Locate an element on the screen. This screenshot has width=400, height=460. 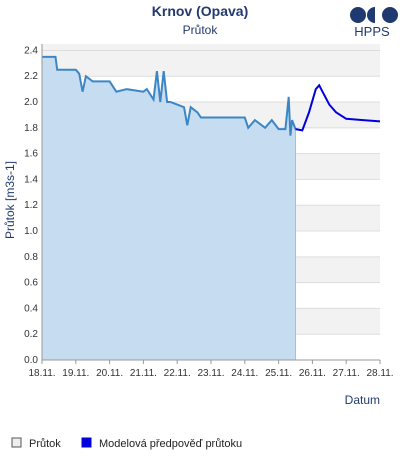
x-tick-label: 23.11. is located at coordinates (210, 373).